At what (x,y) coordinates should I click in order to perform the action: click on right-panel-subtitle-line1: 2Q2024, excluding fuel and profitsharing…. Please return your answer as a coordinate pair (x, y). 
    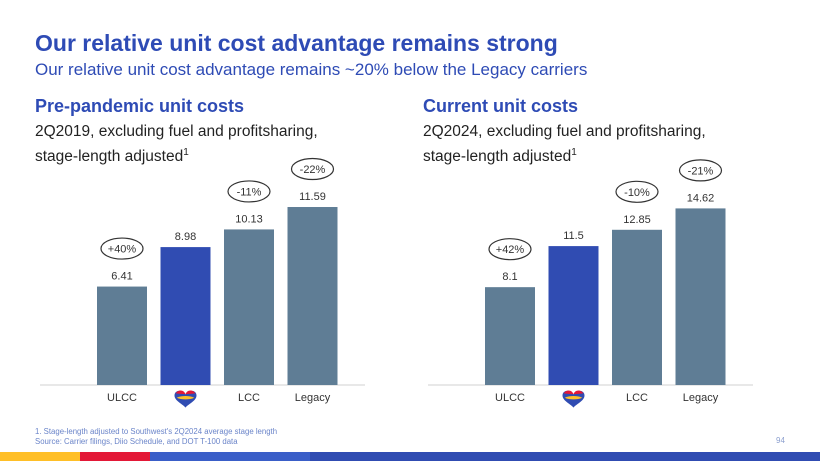
    Looking at the image, I should click on (564, 131).